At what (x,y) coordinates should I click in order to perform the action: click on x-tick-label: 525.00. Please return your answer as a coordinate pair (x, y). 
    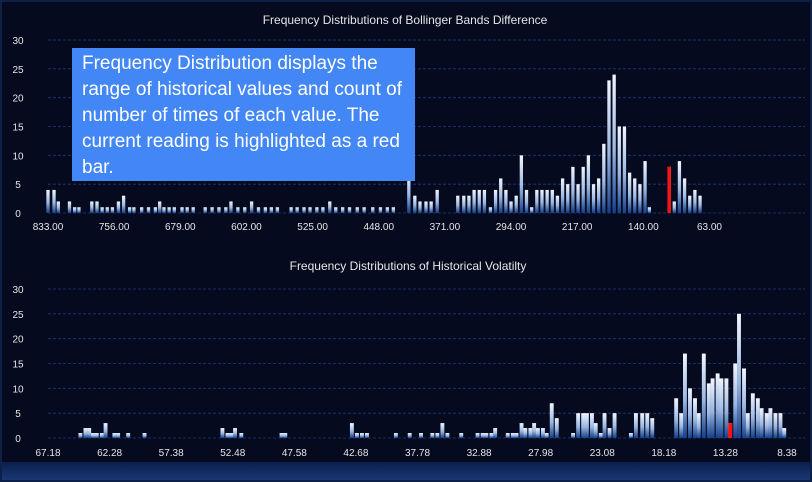
    Looking at the image, I should click on (312, 227).